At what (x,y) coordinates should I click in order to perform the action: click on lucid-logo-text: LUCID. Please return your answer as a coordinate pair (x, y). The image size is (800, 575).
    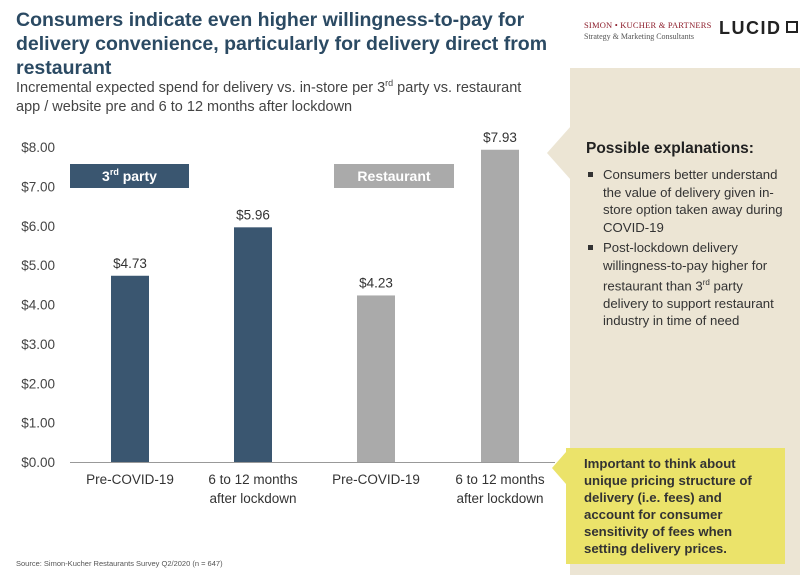
    Looking at the image, I should click on (750, 28).